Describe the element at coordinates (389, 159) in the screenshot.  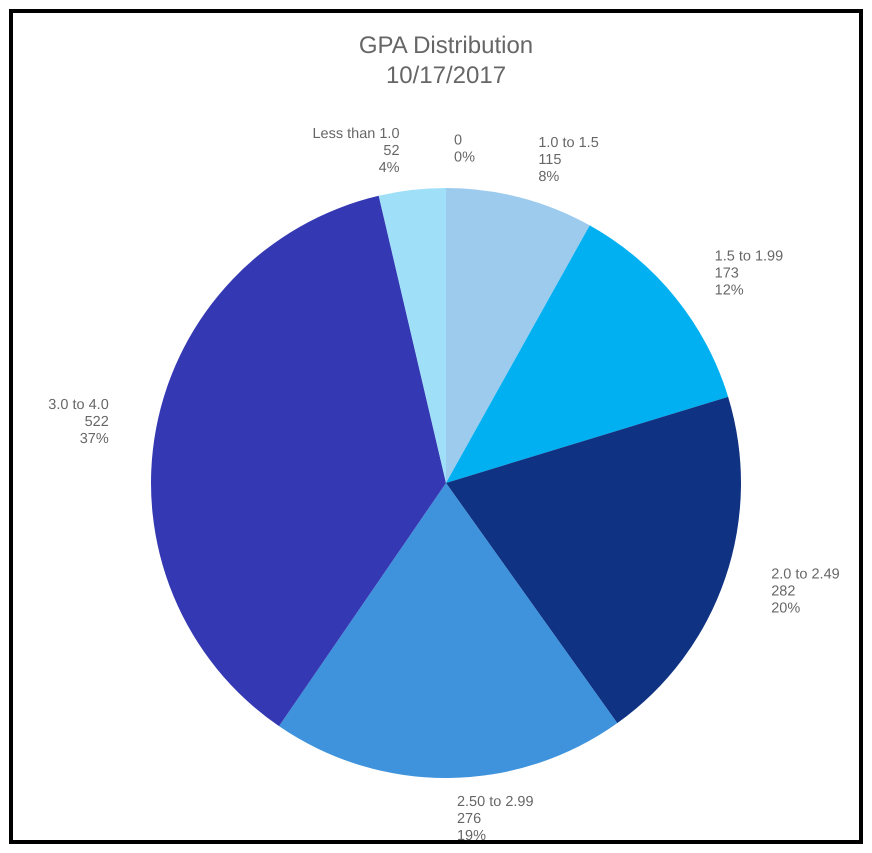
I see `data-label: 52 4%` at that location.